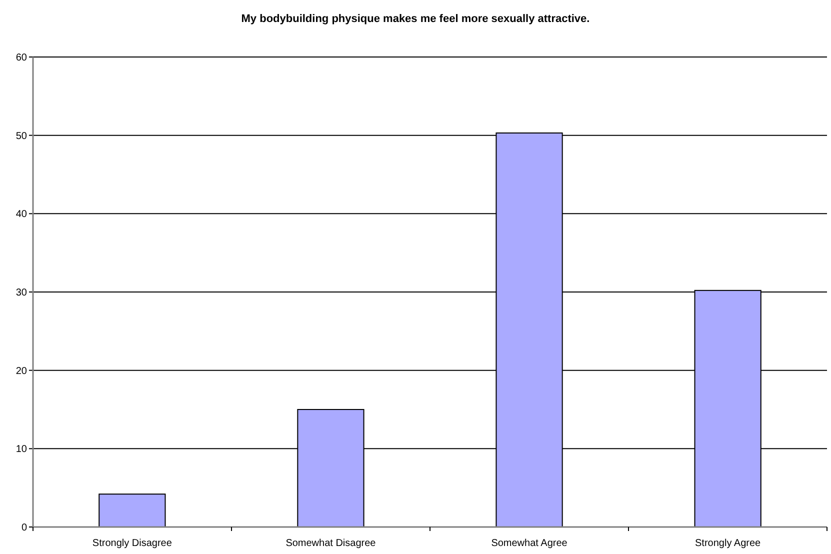 Image resolution: width=831 pixels, height=554 pixels. Describe the element at coordinates (415, 19) in the screenshot. I see `chart-title: My bodybuilding physique makes me feel more sexually attractive.` at that location.